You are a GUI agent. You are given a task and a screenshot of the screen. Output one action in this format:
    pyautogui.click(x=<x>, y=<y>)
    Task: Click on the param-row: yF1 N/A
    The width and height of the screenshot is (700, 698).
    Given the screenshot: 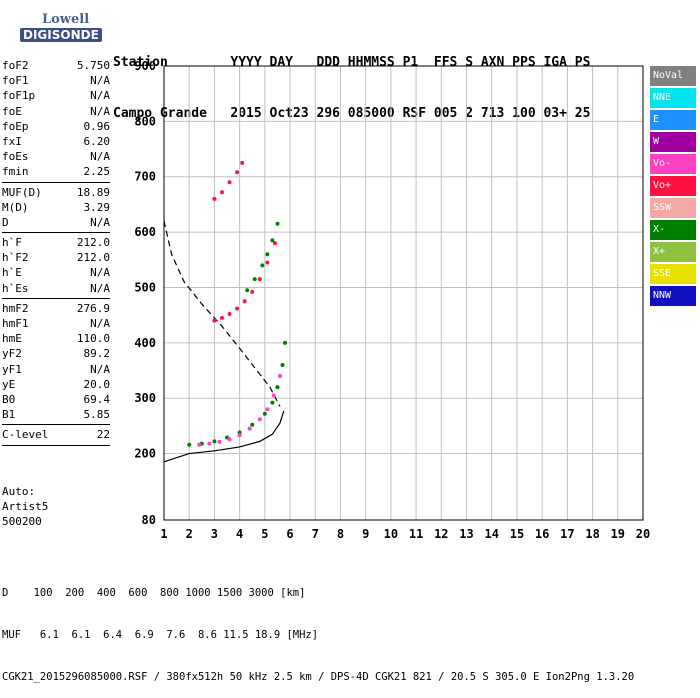 What is the action you would take?
    pyautogui.click(x=56, y=369)
    